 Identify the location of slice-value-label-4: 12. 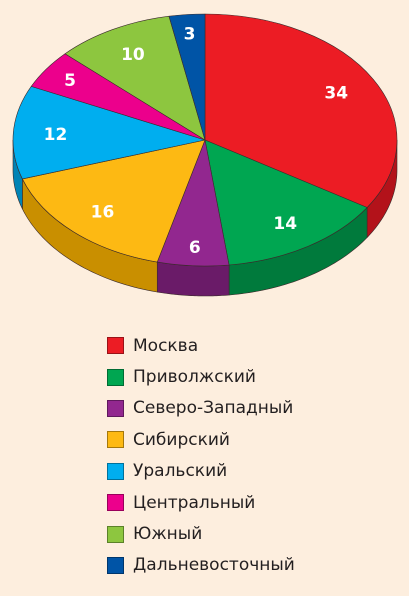
(56, 135).